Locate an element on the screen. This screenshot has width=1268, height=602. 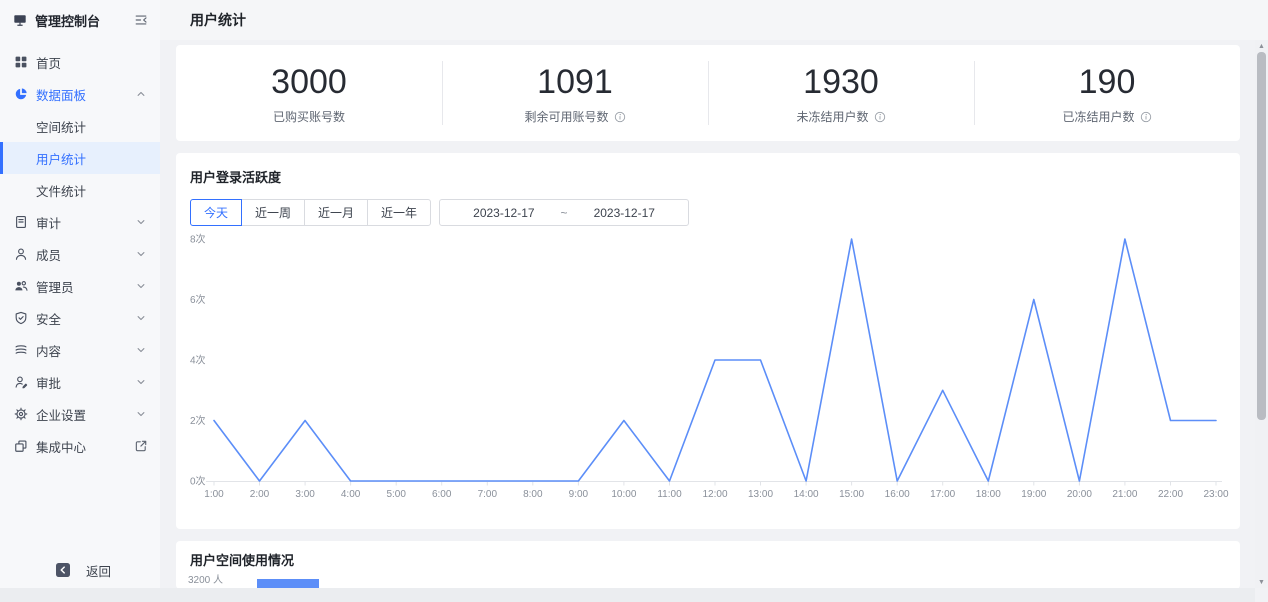
stat-label: 剩余可用账号数 is located at coordinates (575, 116).